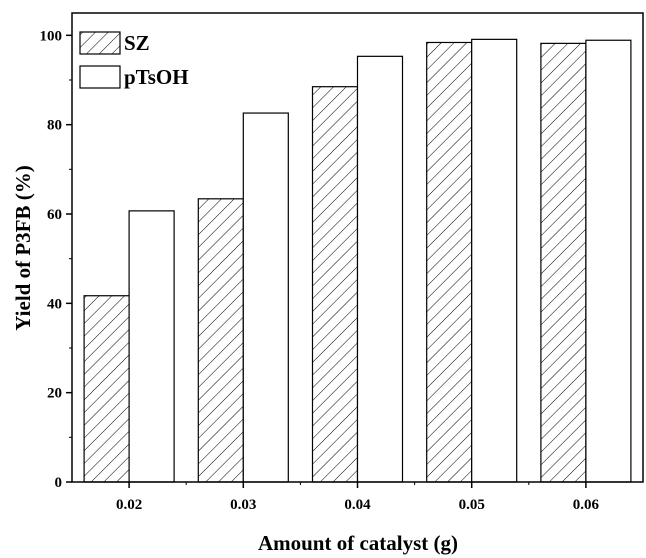  I want to click on bar-ptsoh-0.05, so click(494, 260).